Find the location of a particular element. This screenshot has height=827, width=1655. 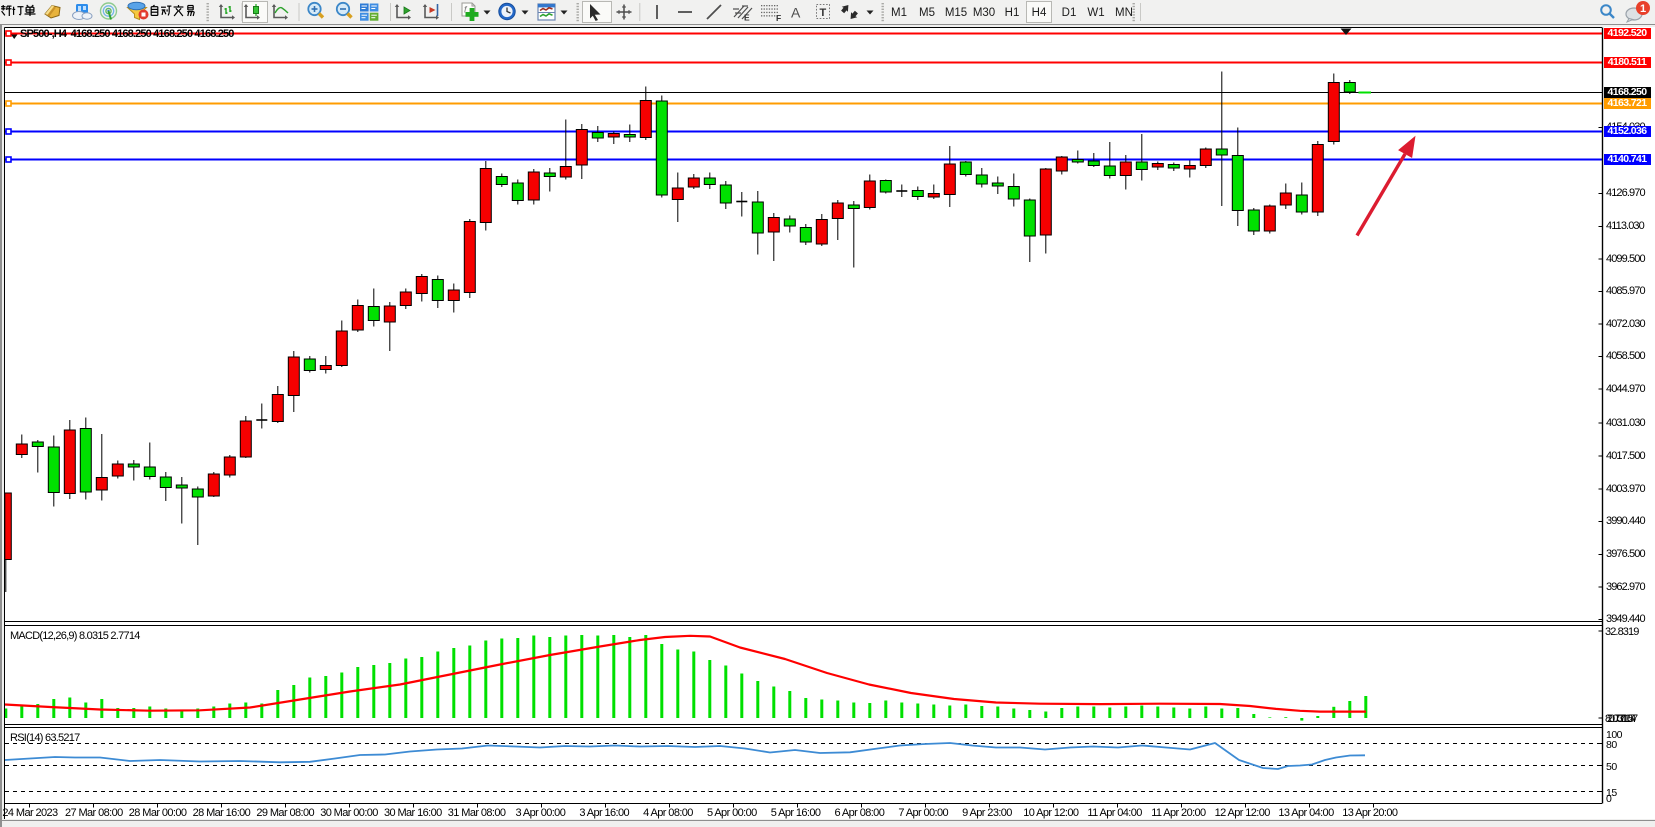

svg-text: D1 is located at coordinates (1069, 13).